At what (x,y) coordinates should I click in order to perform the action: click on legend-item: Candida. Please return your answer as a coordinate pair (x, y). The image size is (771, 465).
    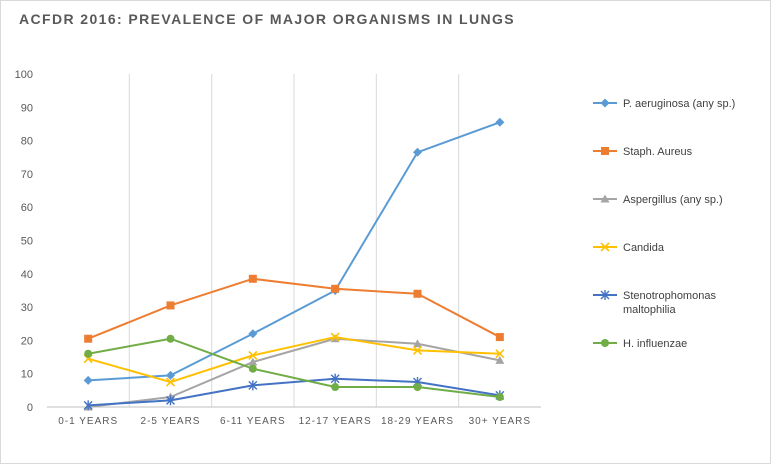
    Looking at the image, I should click on (629, 248).